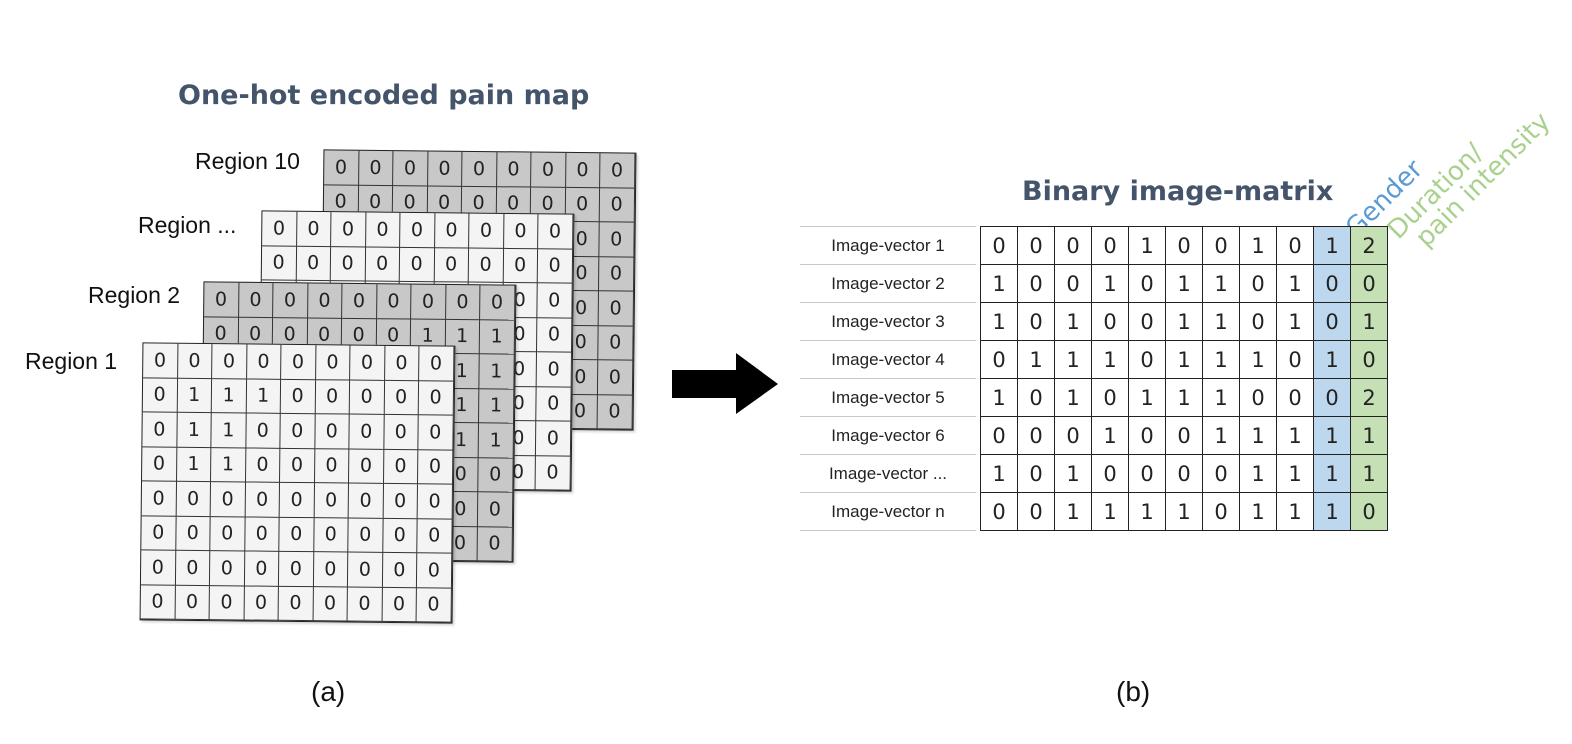  Describe the element at coordinates (71, 361) in the screenshot. I see `region-label: Region 1` at that location.